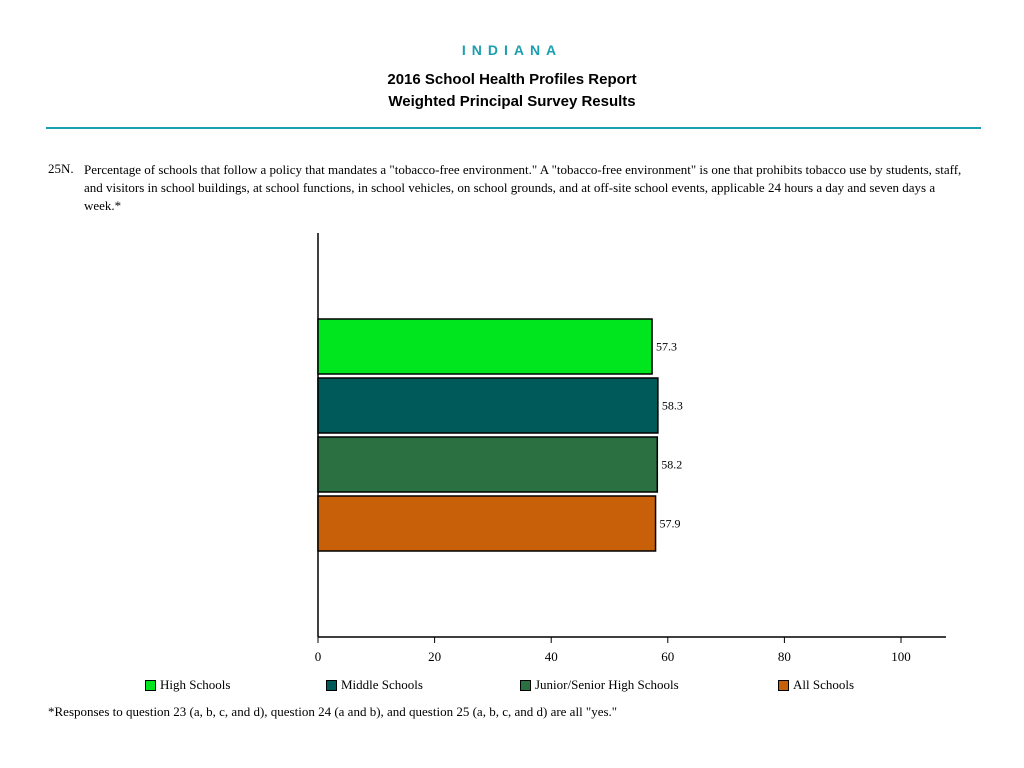 This screenshot has height=768, width=1024. What do you see at coordinates (666, 347) in the screenshot?
I see `bar-value-label: 57.3` at bounding box center [666, 347].